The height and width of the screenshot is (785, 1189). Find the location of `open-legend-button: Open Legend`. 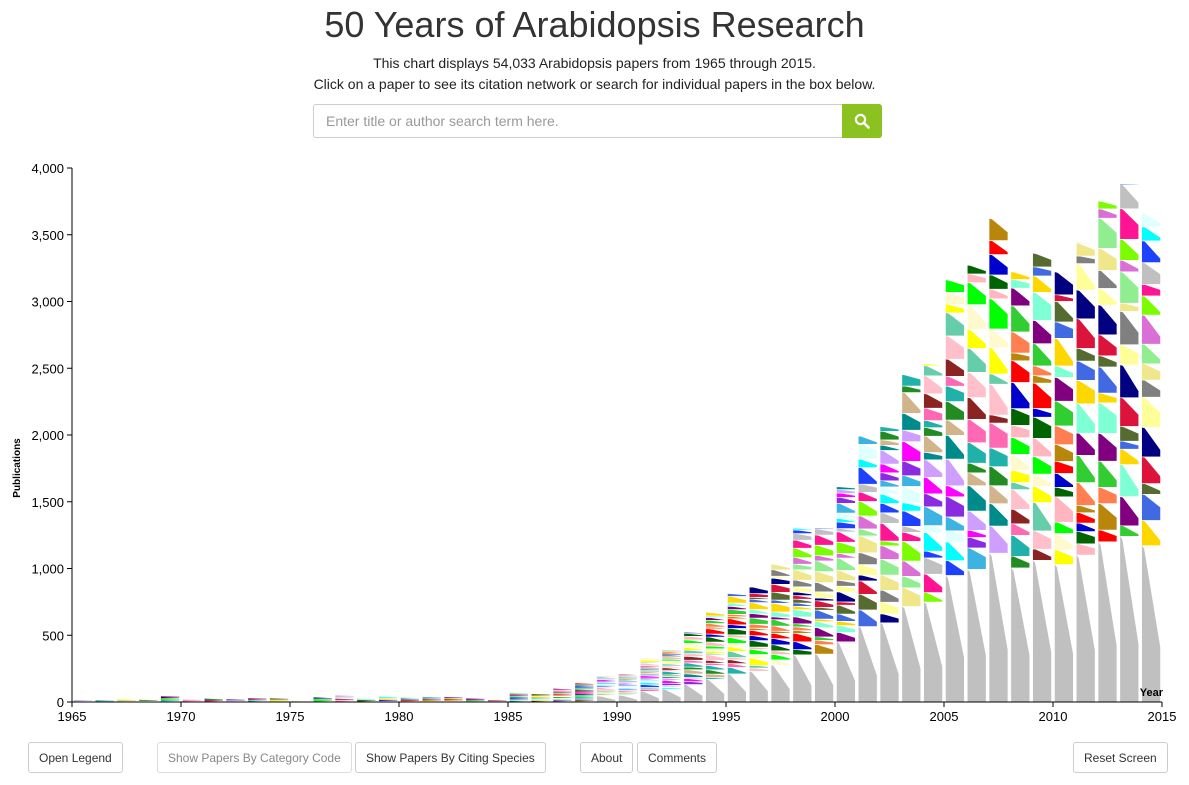

open-legend-button: Open Legend is located at coordinates (75, 757).